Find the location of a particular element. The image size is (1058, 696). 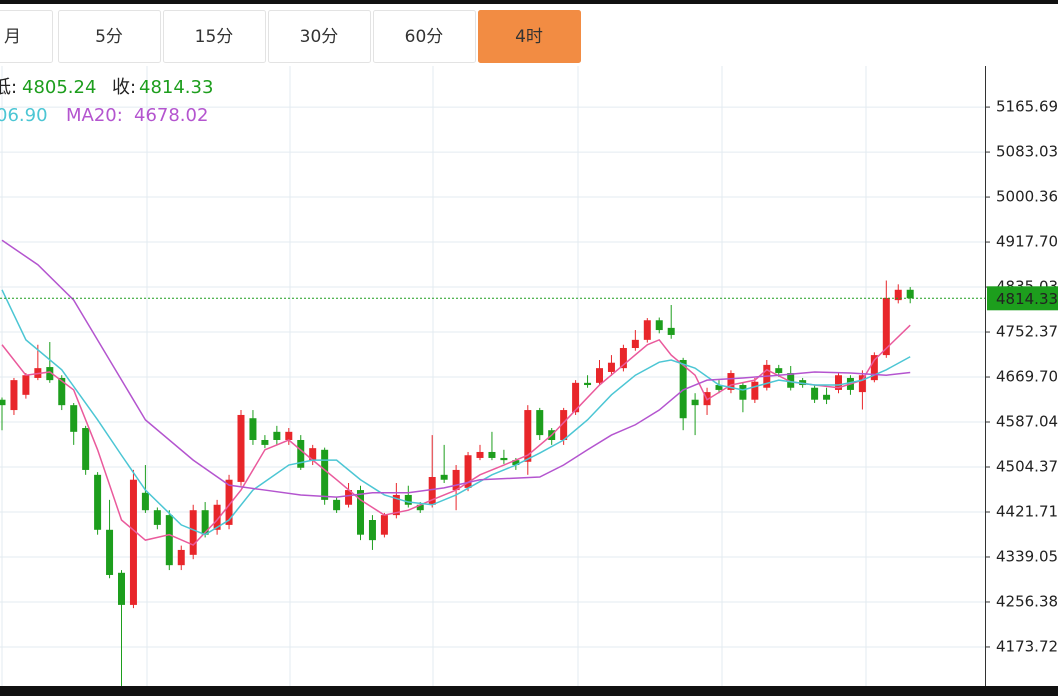

y-tick-label: 5000.36 is located at coordinates (1027, 197).